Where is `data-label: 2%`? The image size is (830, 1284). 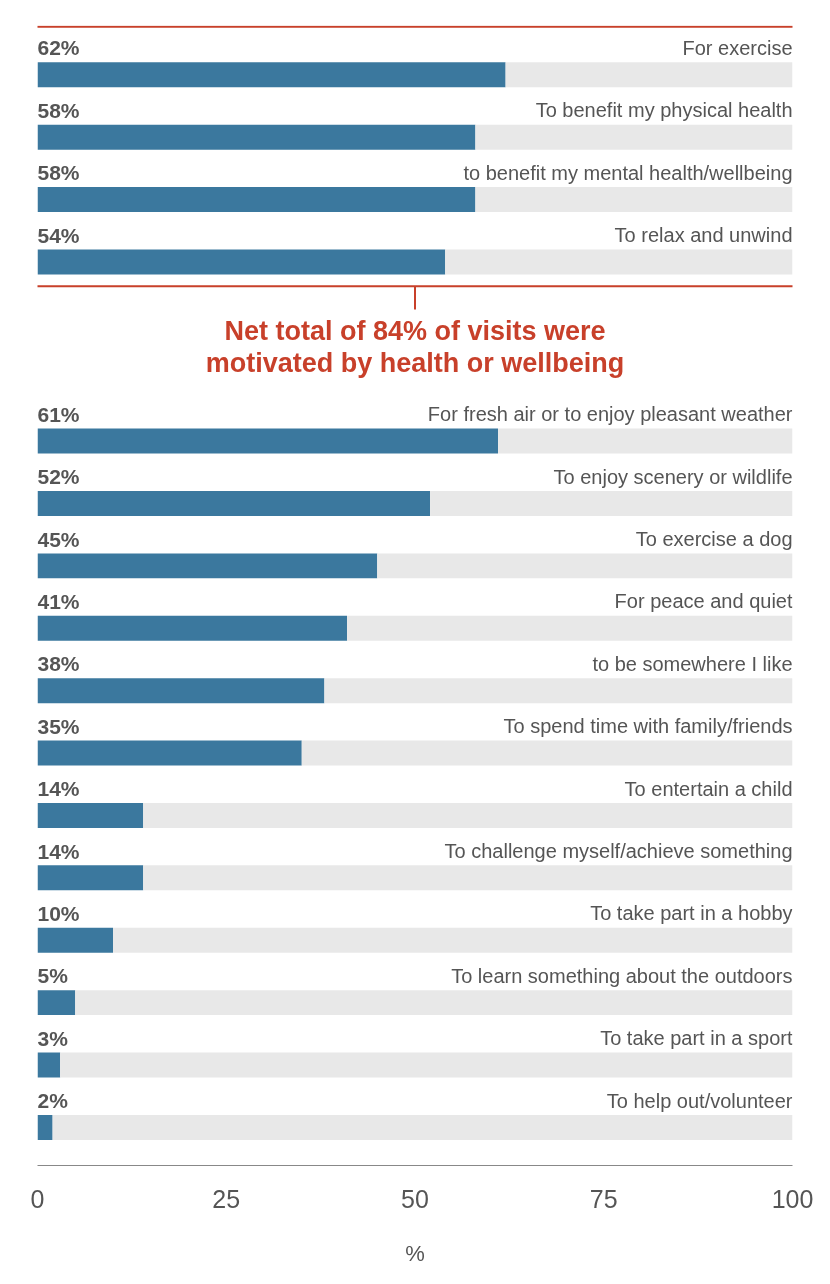 data-label: 2% is located at coordinates (53, 1101).